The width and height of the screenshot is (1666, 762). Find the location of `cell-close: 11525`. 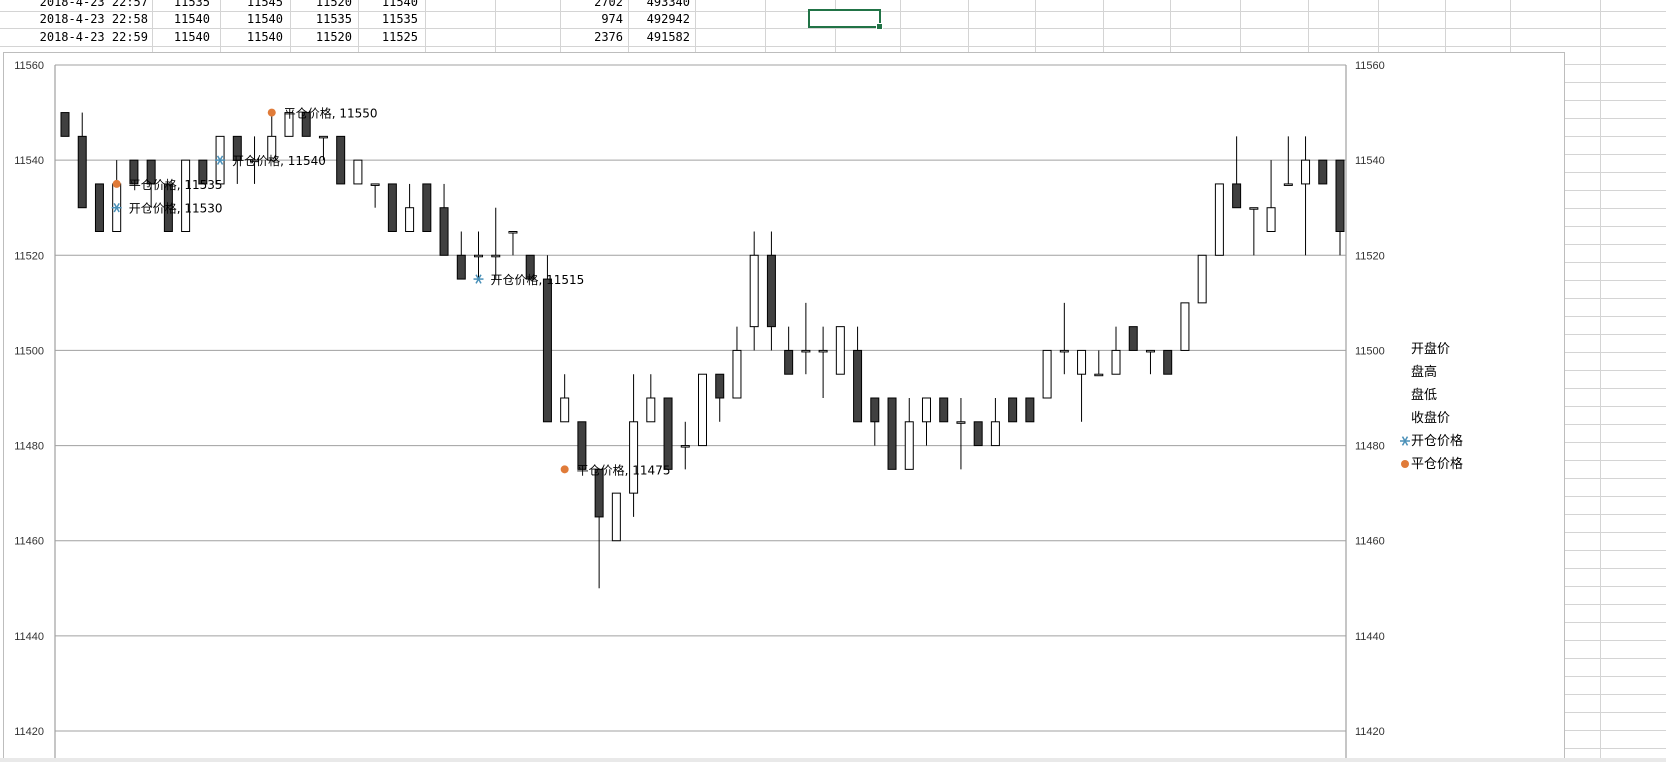

cell-close: 11525 is located at coordinates (399, 37).